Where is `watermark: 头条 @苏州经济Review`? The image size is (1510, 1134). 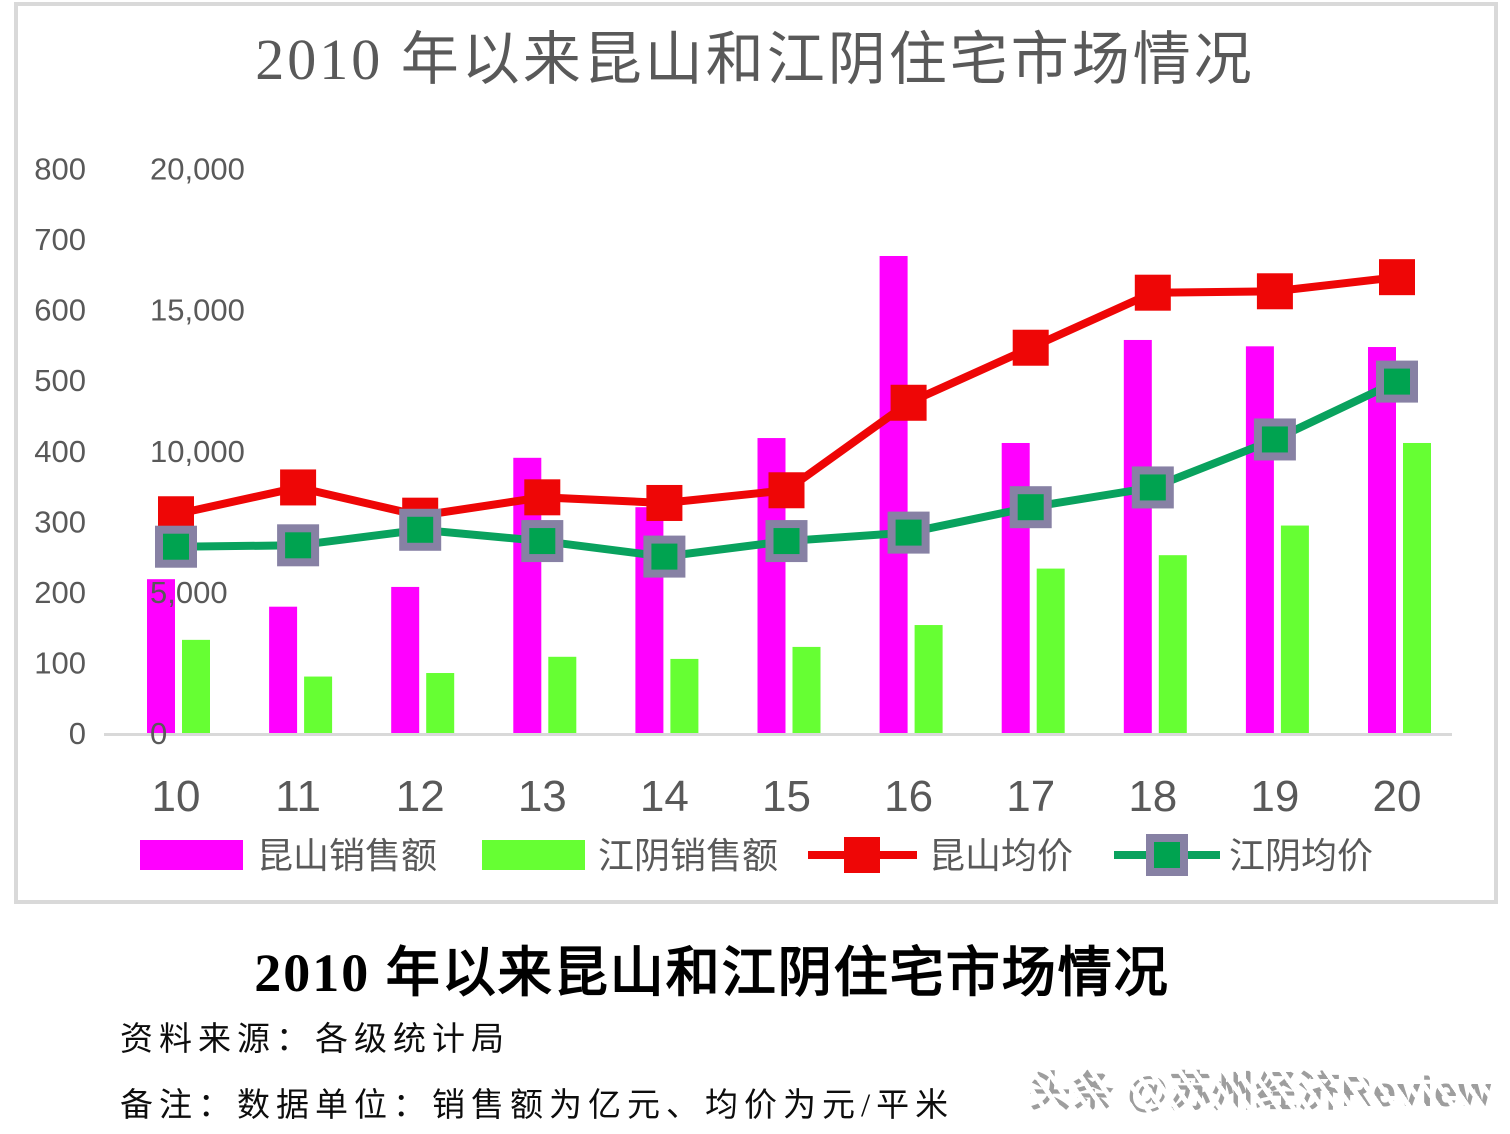 watermark: 头条 @苏州经济Review is located at coordinates (1260, 1088).